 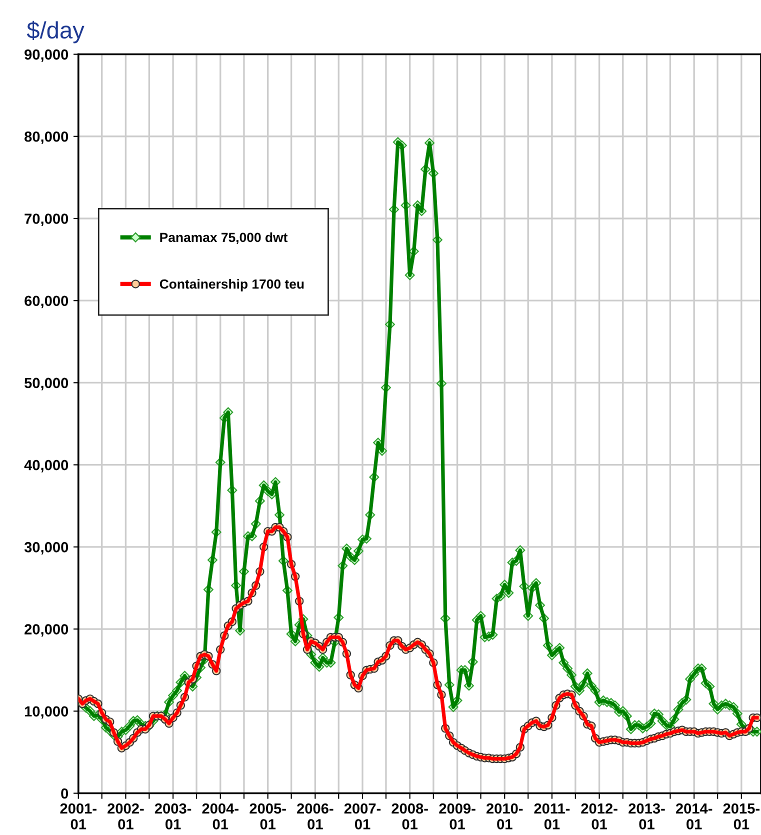 What do you see at coordinates (741, 816) in the screenshot?
I see `x-tick-label: 2015- 01` at bounding box center [741, 816].